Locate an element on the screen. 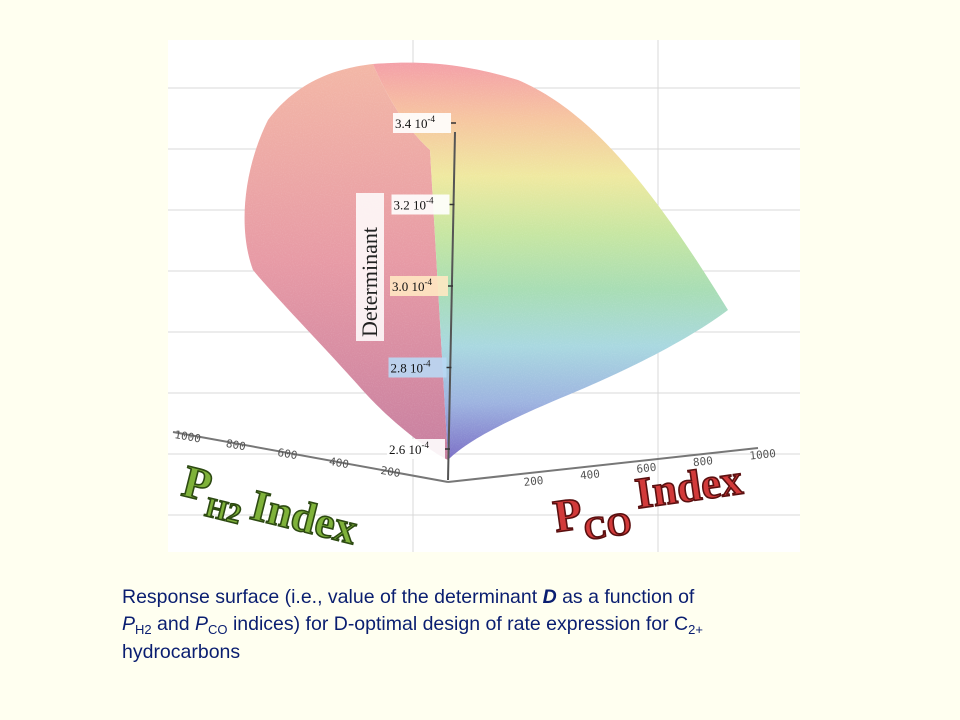  y-axis-tick-label: 1000 is located at coordinates (763, 455).